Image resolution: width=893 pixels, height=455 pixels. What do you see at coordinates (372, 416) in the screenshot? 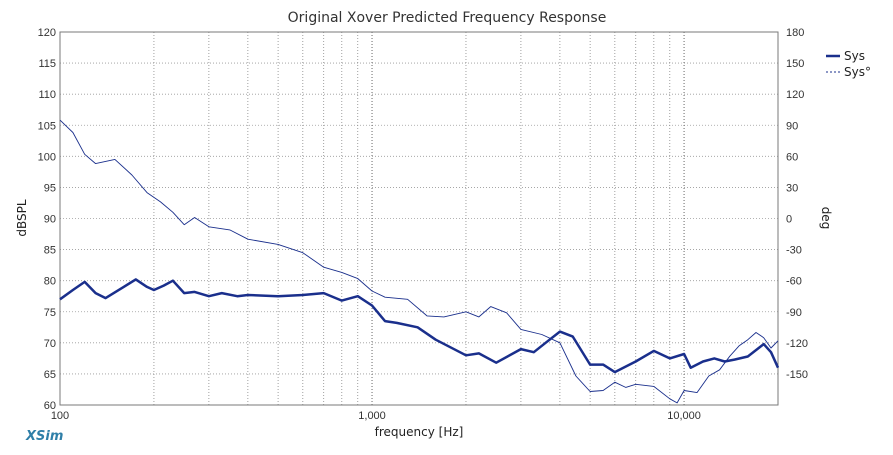
I see `x-tick-label: 1,000` at bounding box center [372, 416].